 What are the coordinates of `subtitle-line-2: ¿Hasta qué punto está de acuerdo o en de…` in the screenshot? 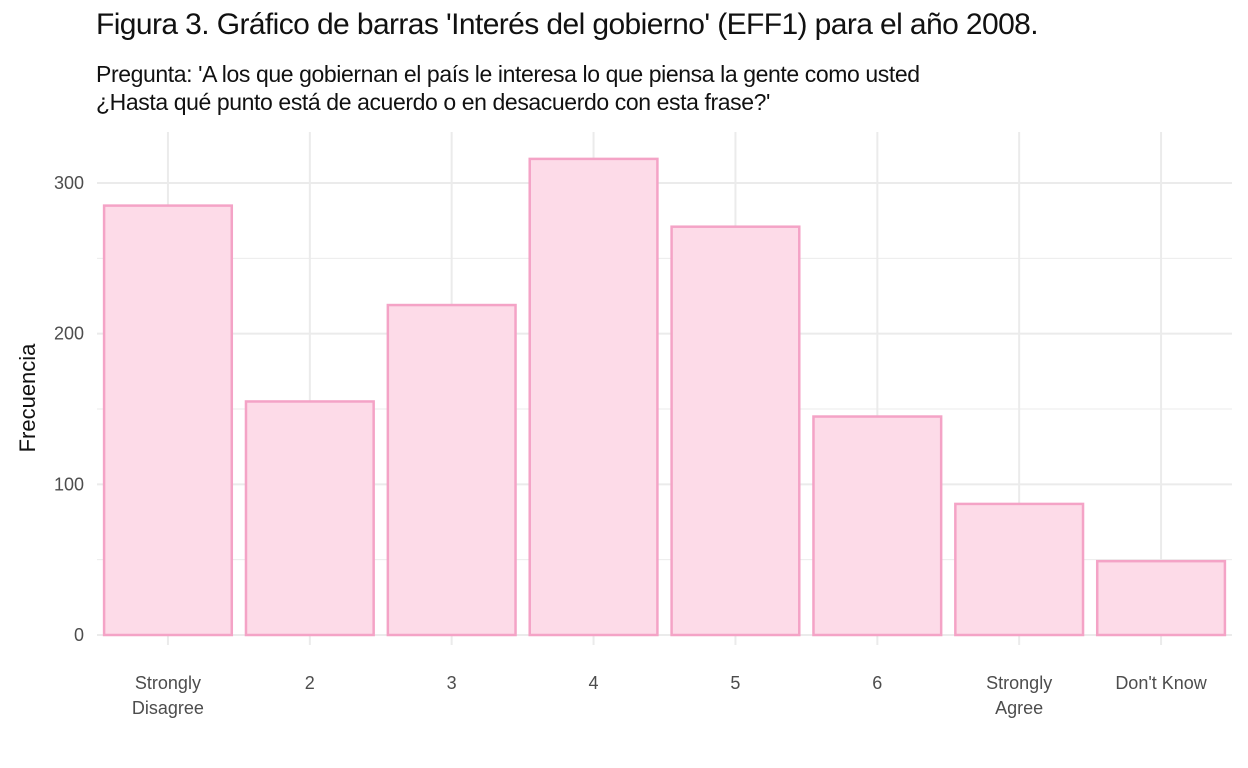 It's located at (433, 102).